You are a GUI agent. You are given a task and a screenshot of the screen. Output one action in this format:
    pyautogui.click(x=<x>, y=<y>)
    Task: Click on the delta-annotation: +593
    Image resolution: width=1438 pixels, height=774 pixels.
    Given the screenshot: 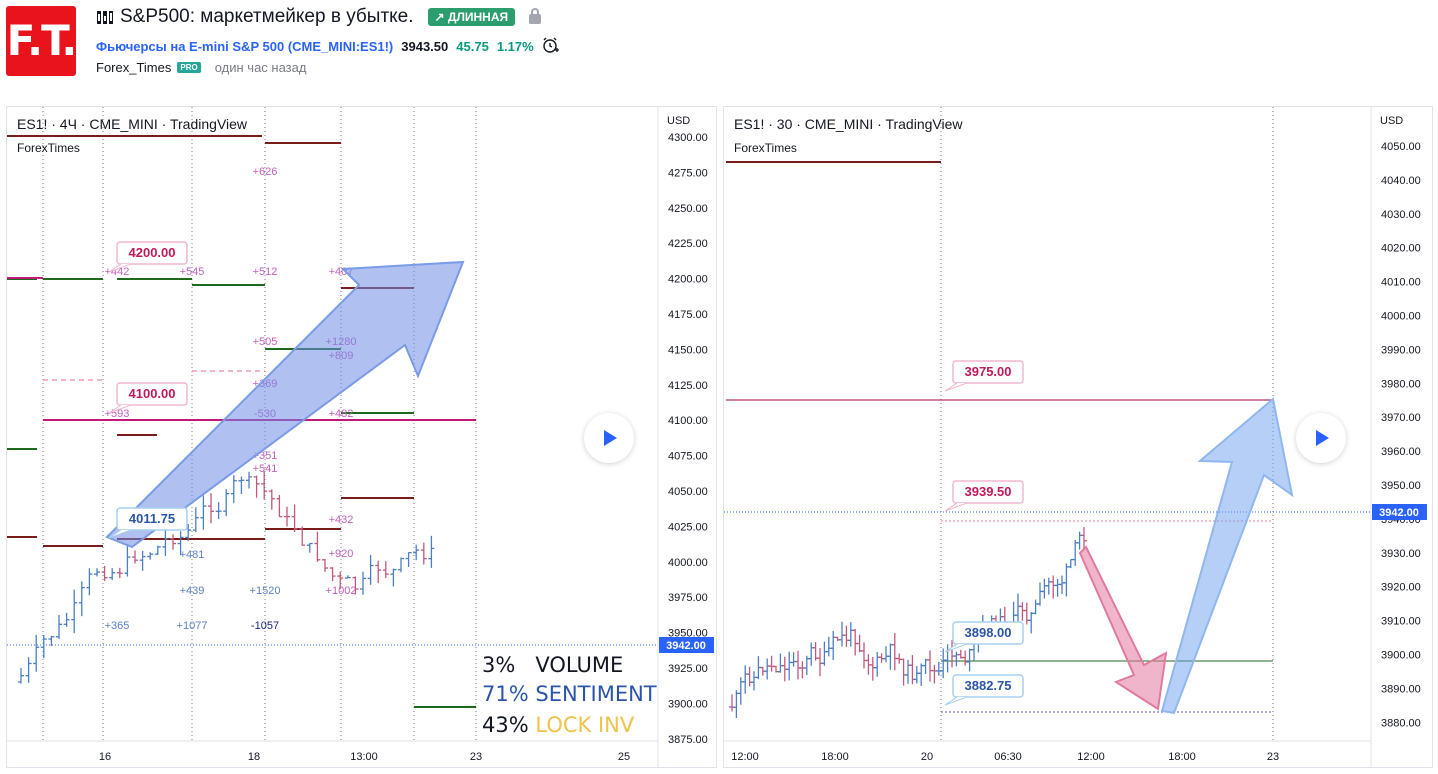 What is the action you would take?
    pyautogui.click(x=117, y=414)
    